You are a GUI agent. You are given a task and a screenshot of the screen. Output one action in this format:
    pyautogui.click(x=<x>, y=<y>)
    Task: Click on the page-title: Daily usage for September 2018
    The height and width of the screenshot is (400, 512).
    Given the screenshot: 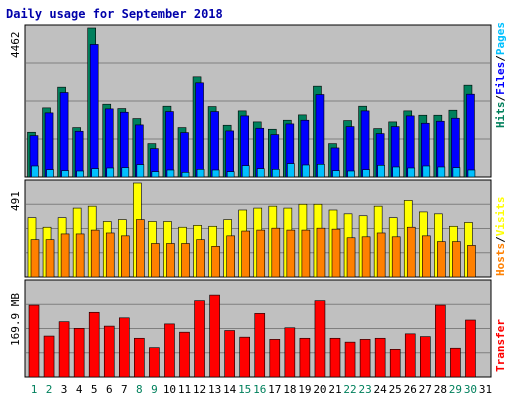 What is the action you would take?
    pyautogui.click(x=114, y=14)
    